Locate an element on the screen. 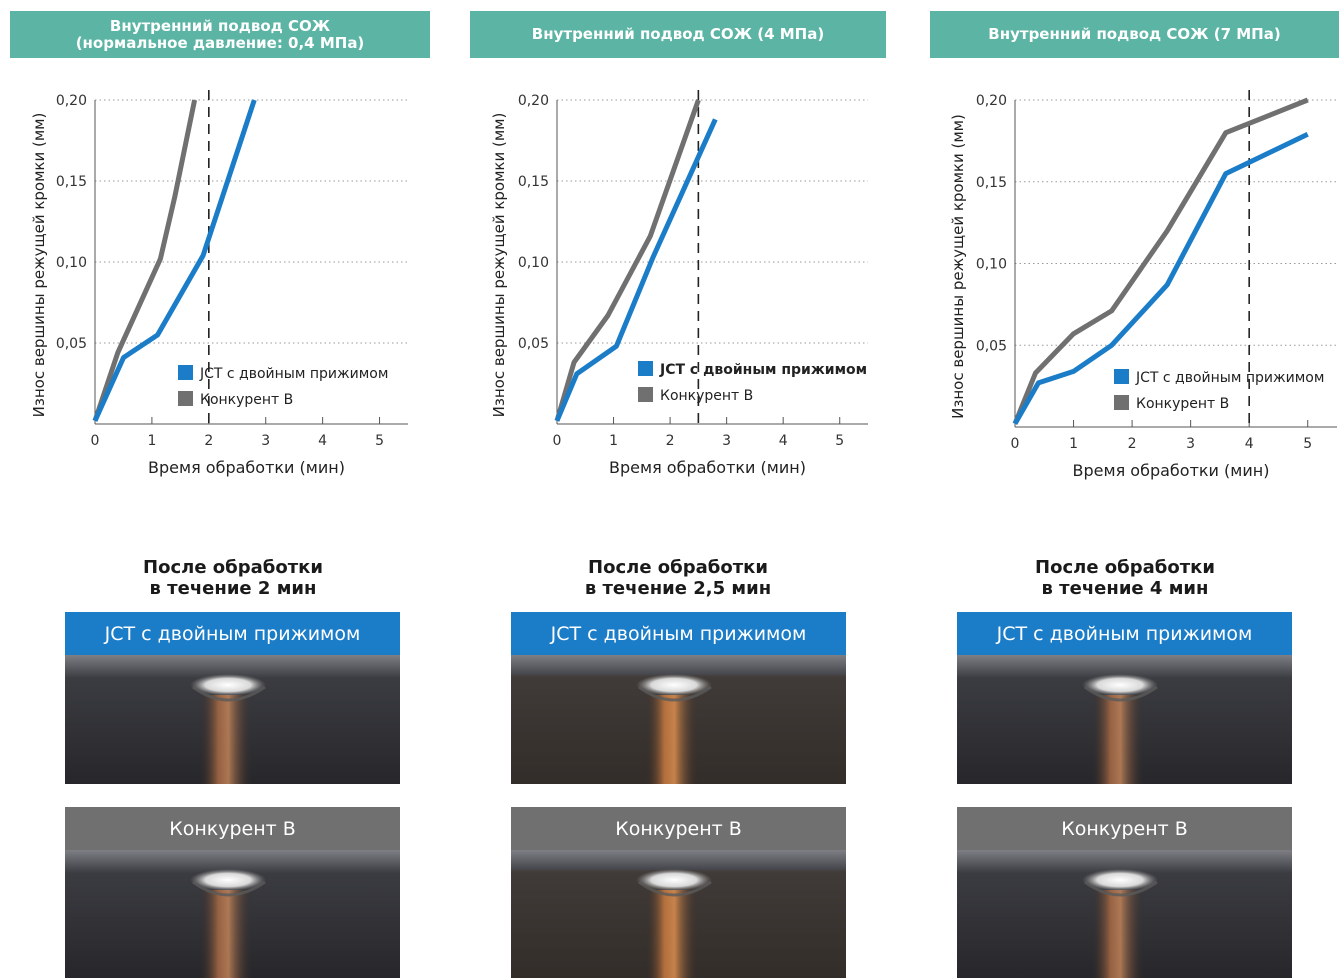  panel-2-competitor-band: Конкурент B is located at coordinates (678, 828).